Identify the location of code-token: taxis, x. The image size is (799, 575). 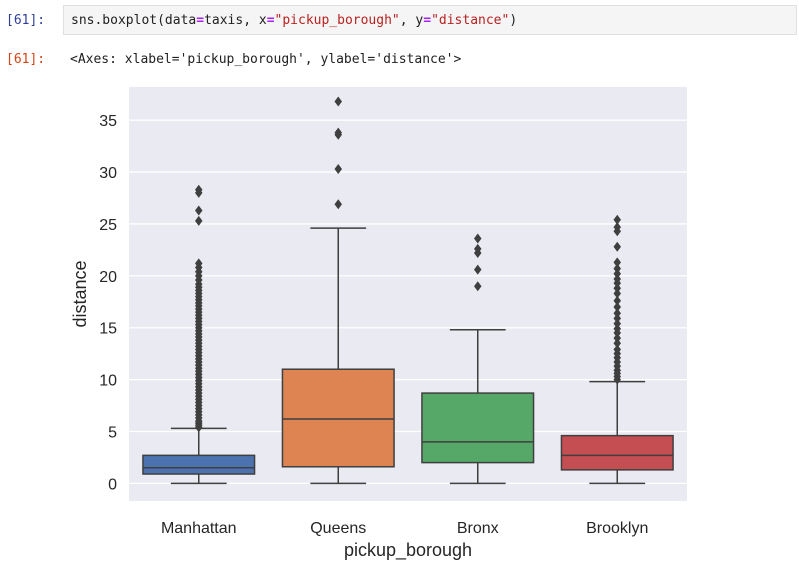
(235, 20).